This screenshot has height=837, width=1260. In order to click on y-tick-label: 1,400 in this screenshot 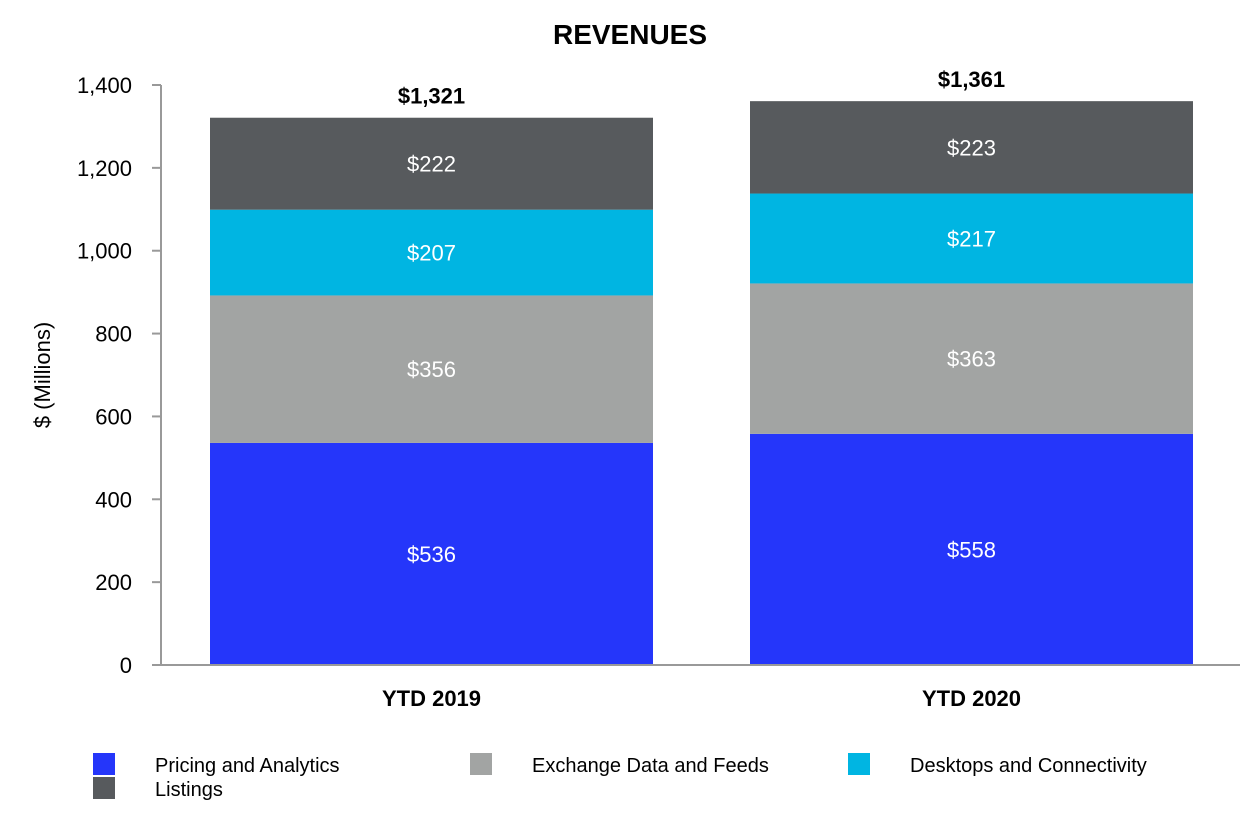, I will do `click(104, 85)`.